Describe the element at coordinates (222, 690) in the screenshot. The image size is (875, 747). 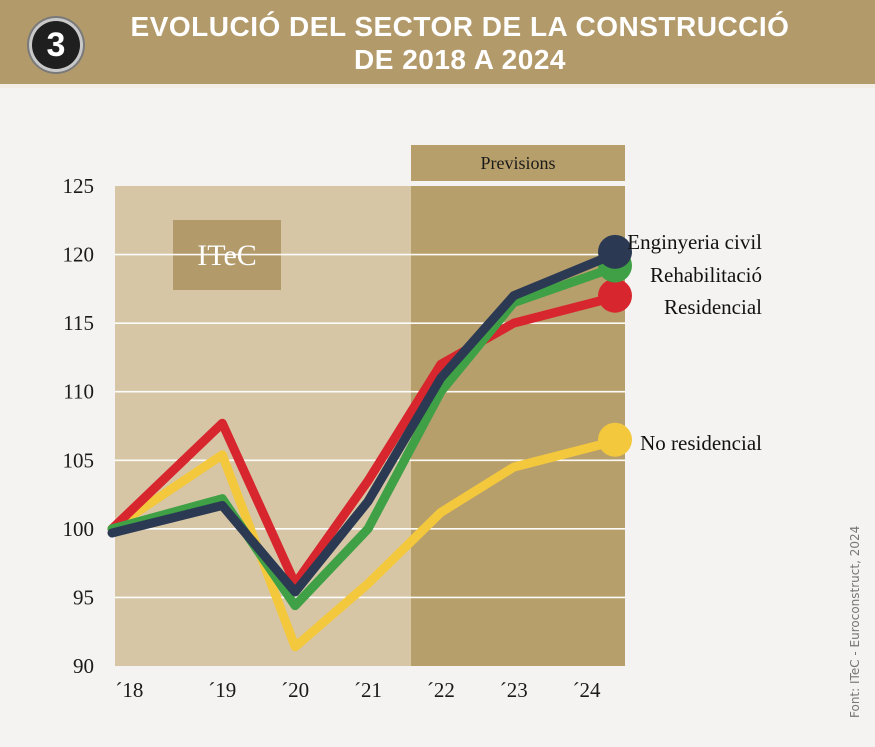
I see `x-tick-label: ´19` at that location.